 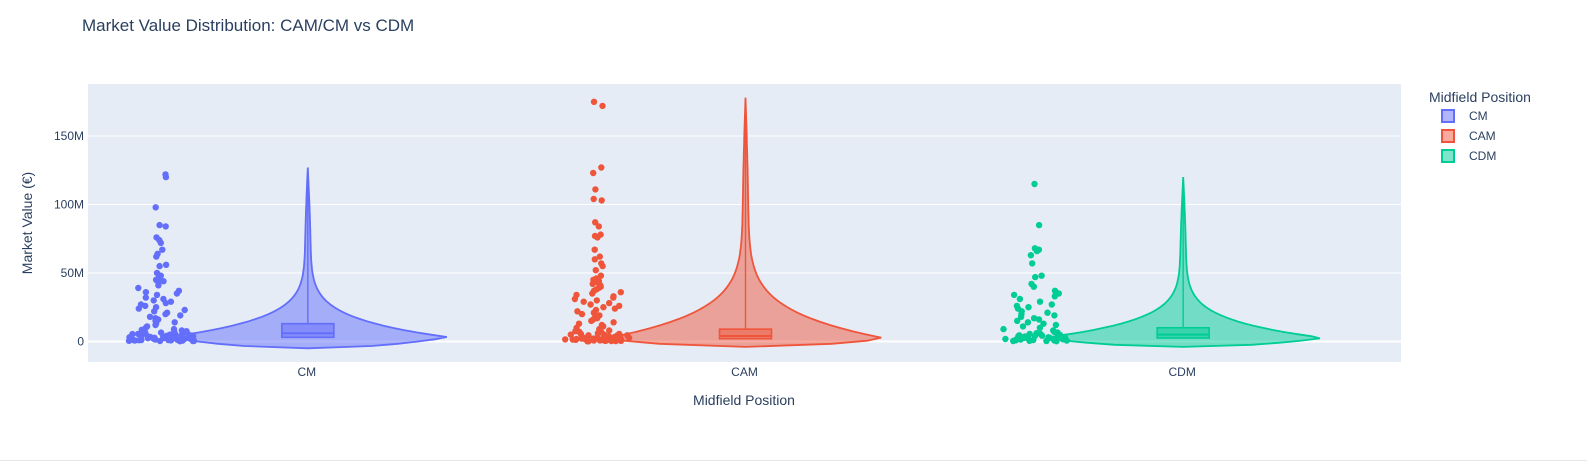 What do you see at coordinates (722, 222) in the screenshot?
I see `trace-cam` at bounding box center [722, 222].